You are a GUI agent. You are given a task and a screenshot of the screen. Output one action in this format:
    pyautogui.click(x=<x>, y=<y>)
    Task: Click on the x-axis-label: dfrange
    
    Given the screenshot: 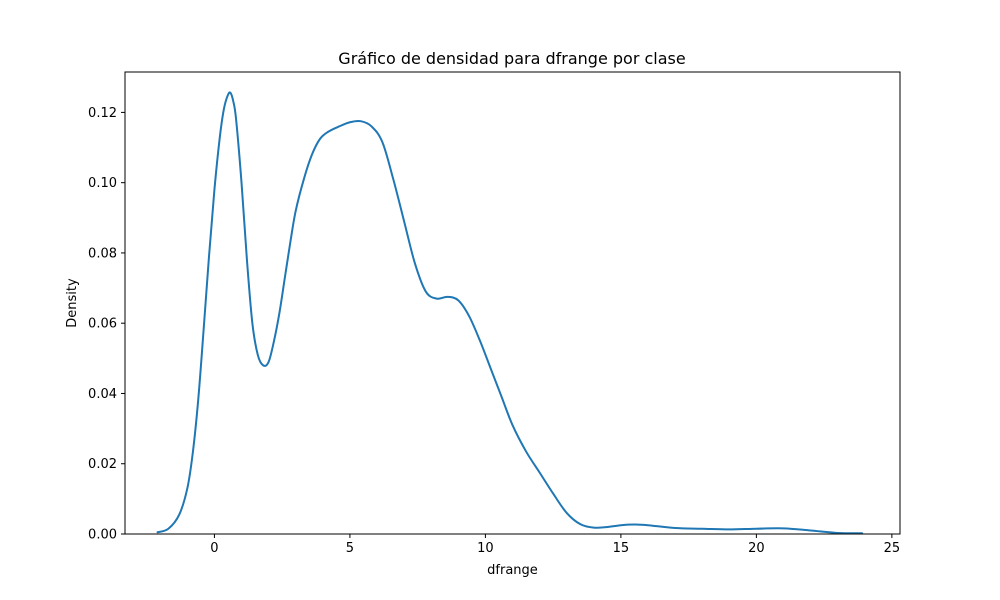 What is the action you would take?
    pyautogui.click(x=512, y=570)
    